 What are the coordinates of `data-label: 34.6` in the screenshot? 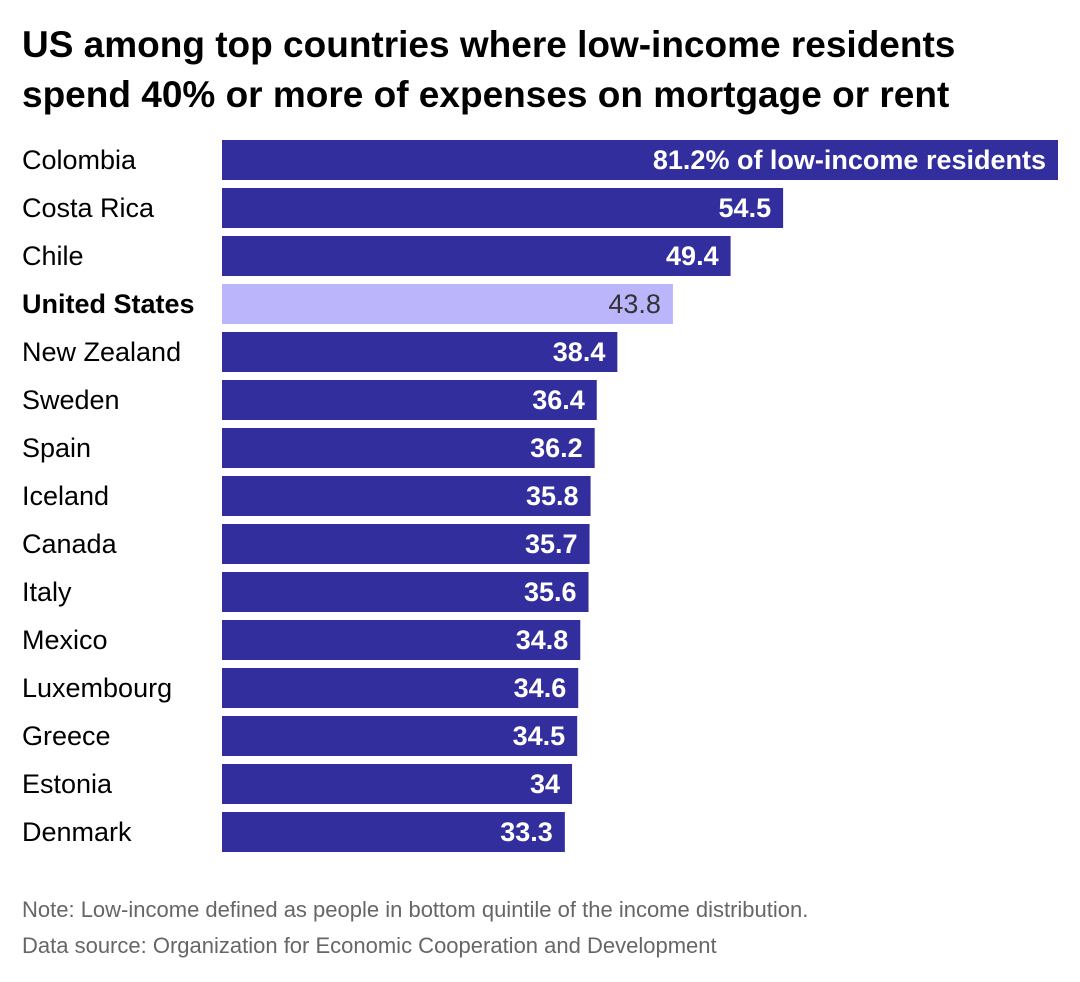 It's located at (540, 688).